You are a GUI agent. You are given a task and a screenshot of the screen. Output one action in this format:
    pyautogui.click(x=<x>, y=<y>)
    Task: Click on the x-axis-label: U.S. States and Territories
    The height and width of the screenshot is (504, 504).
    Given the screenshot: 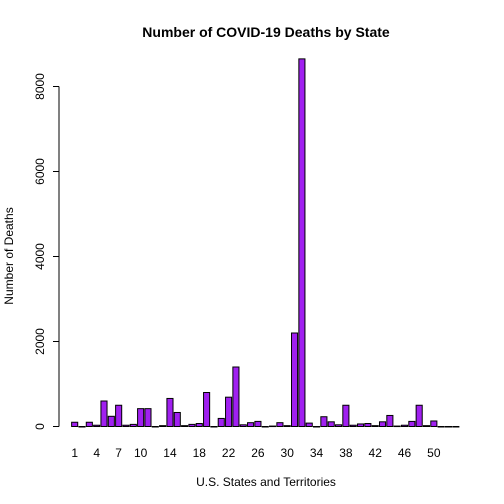 What is the action you would take?
    pyautogui.click(x=266, y=482)
    